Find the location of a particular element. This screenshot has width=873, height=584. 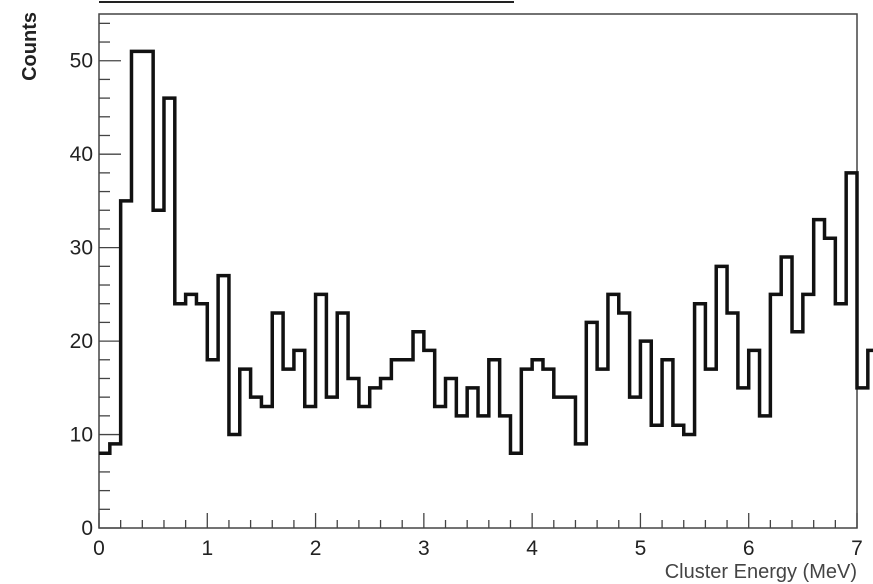

x-tick-label: 7 is located at coordinates (857, 548).